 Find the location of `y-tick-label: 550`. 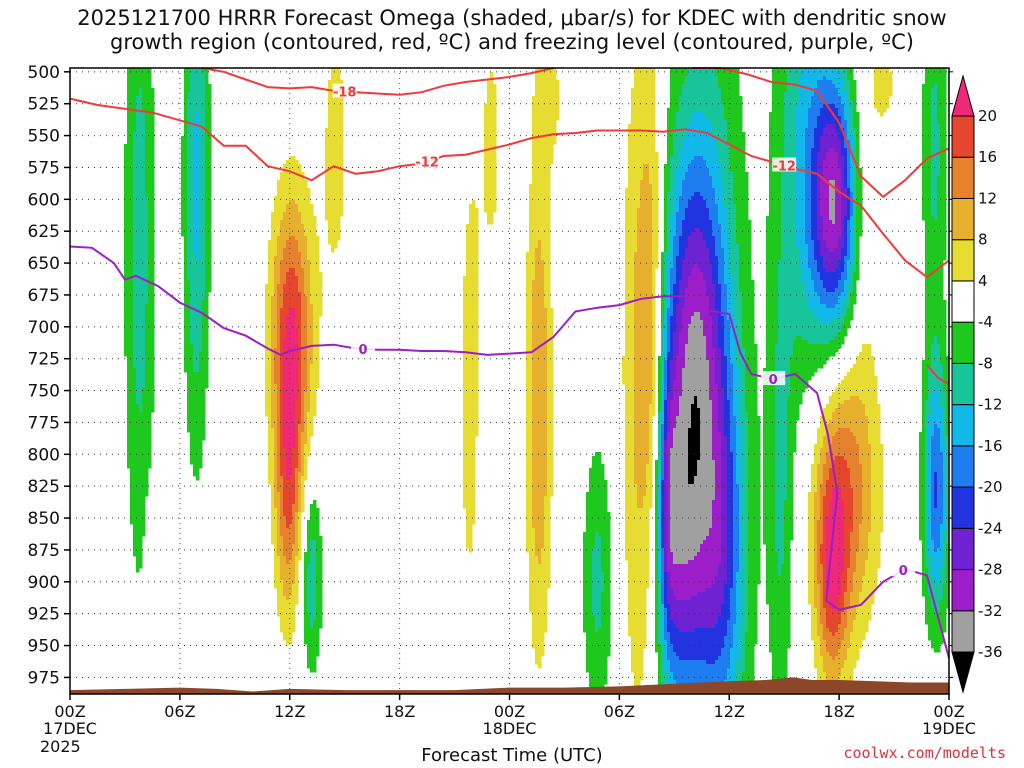

y-tick-label: 550 is located at coordinates (44, 137).